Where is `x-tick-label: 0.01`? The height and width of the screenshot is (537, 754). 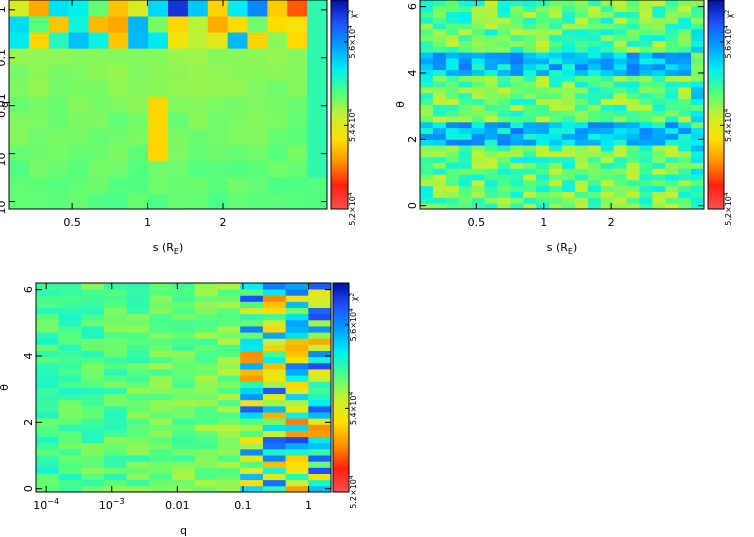 x-tick-label: 0.01 is located at coordinates (177, 505).